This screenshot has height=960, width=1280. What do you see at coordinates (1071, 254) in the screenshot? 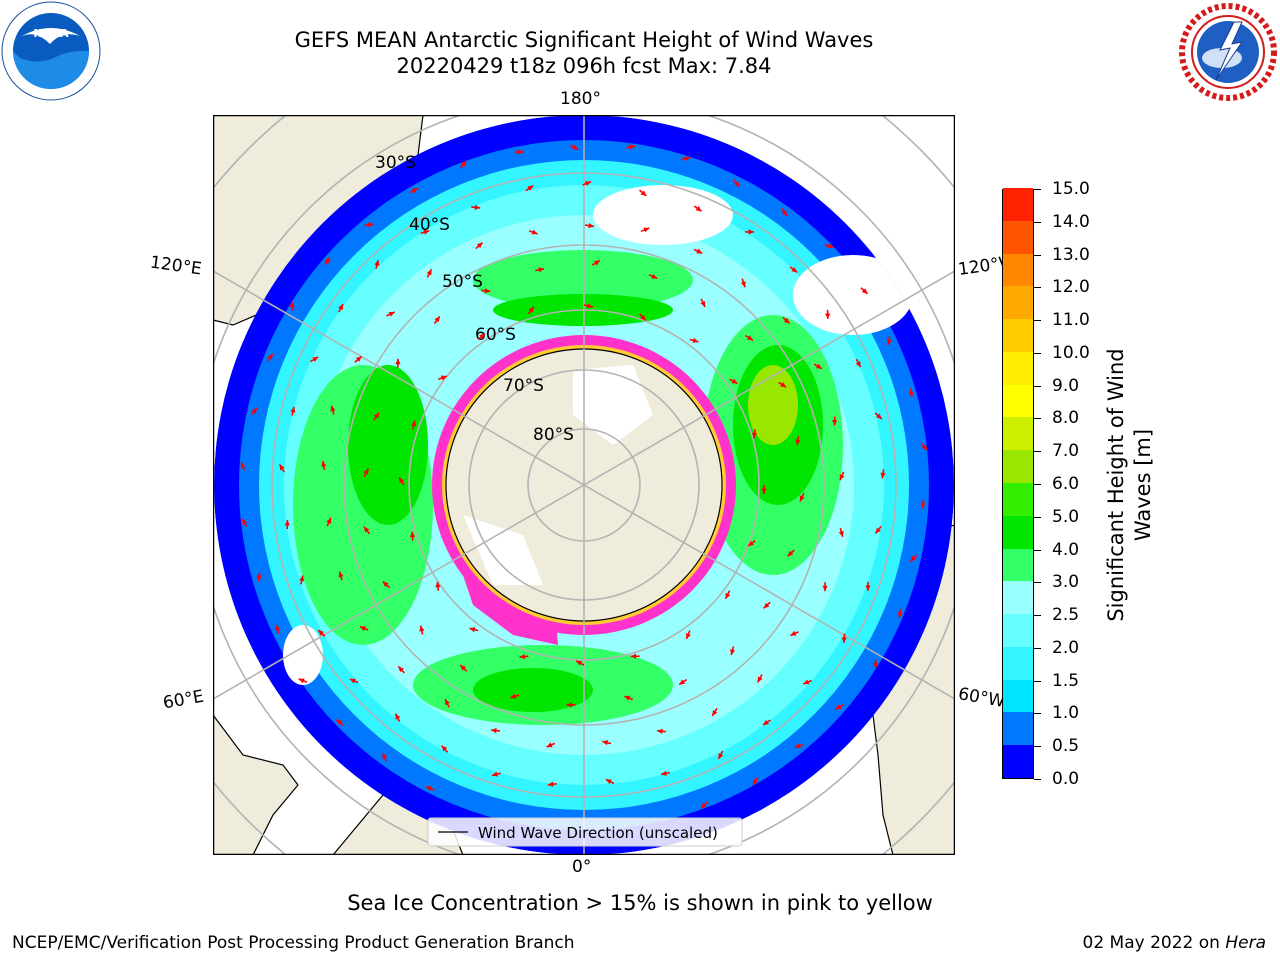
I see `colorbar-tick-label: 13.0` at bounding box center [1071, 254].